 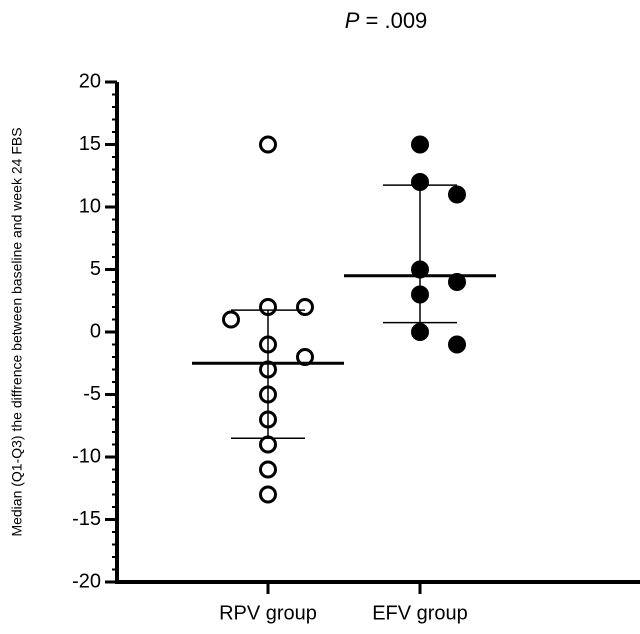 What do you see at coordinates (90, 81) in the screenshot?
I see `y-tick-label: 20` at bounding box center [90, 81].